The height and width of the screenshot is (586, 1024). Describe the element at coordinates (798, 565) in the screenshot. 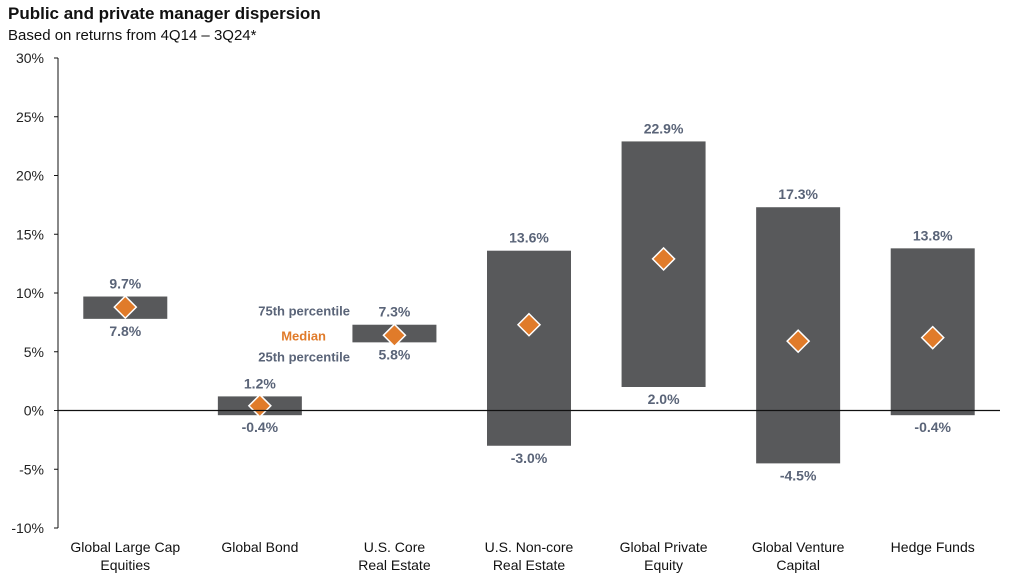

I see `category-label: Capital` at that location.